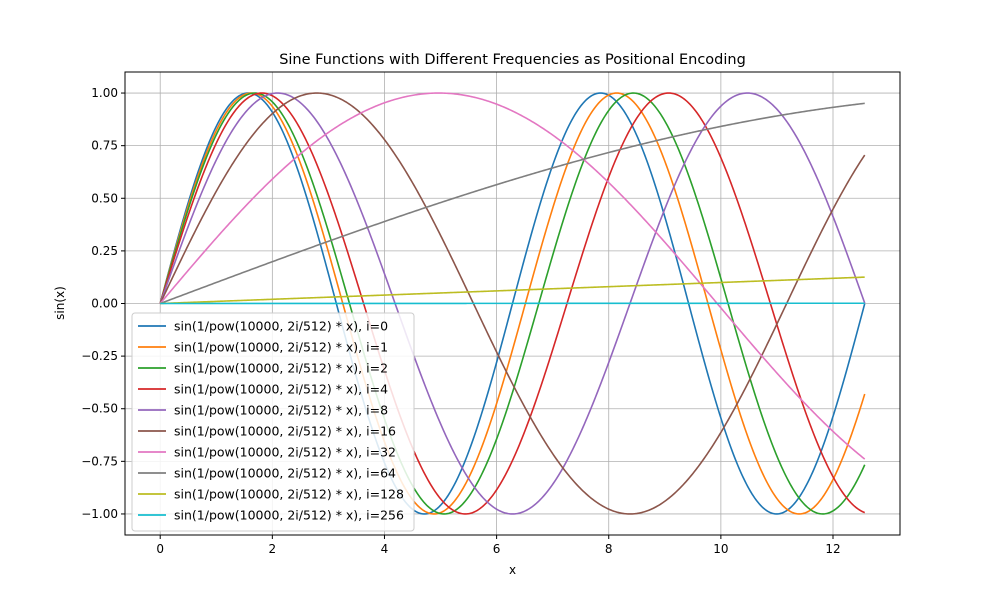 This screenshot has height=600, width=1000. I want to click on y-tick-label: 0.00, so click(104, 304).